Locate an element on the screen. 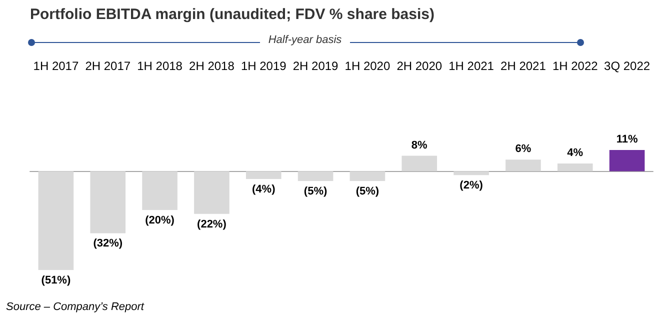 The width and height of the screenshot is (671, 326). chart-title: Portfolio EBITDA margin (unaudited; FDV % share basis) is located at coordinates (232, 14).